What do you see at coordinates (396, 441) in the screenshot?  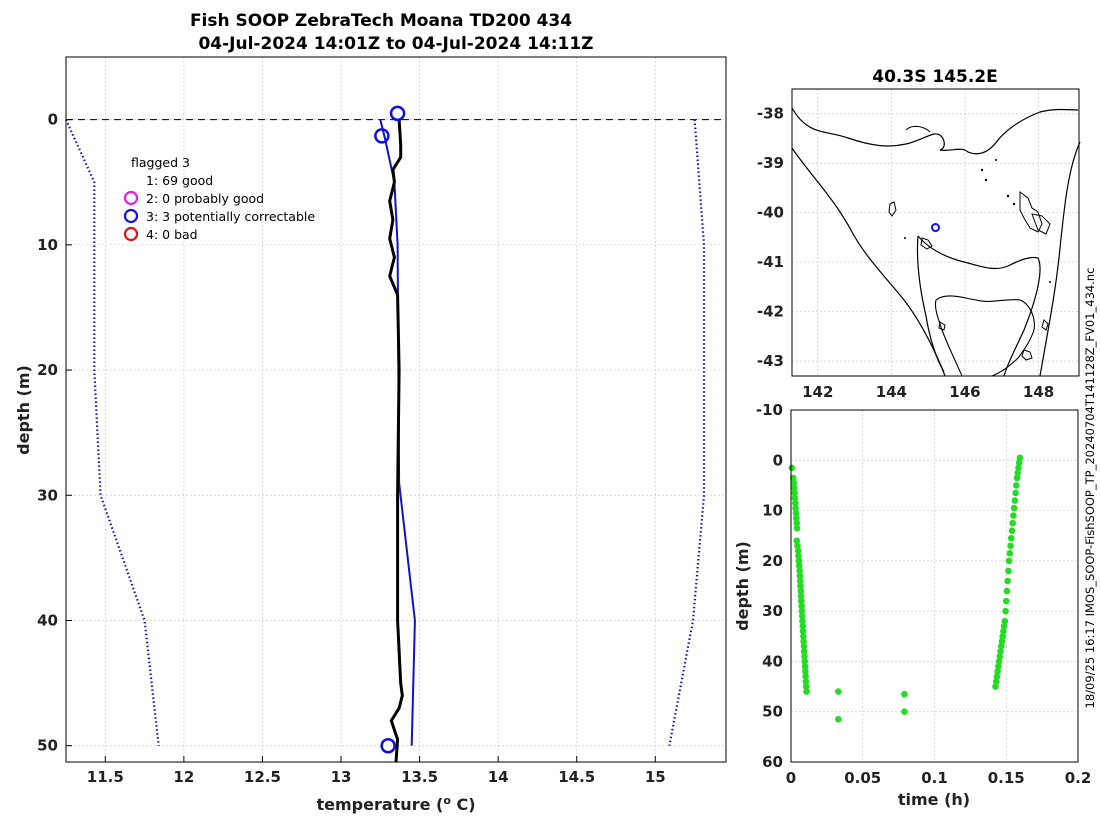 I see `series-profile` at bounding box center [396, 441].